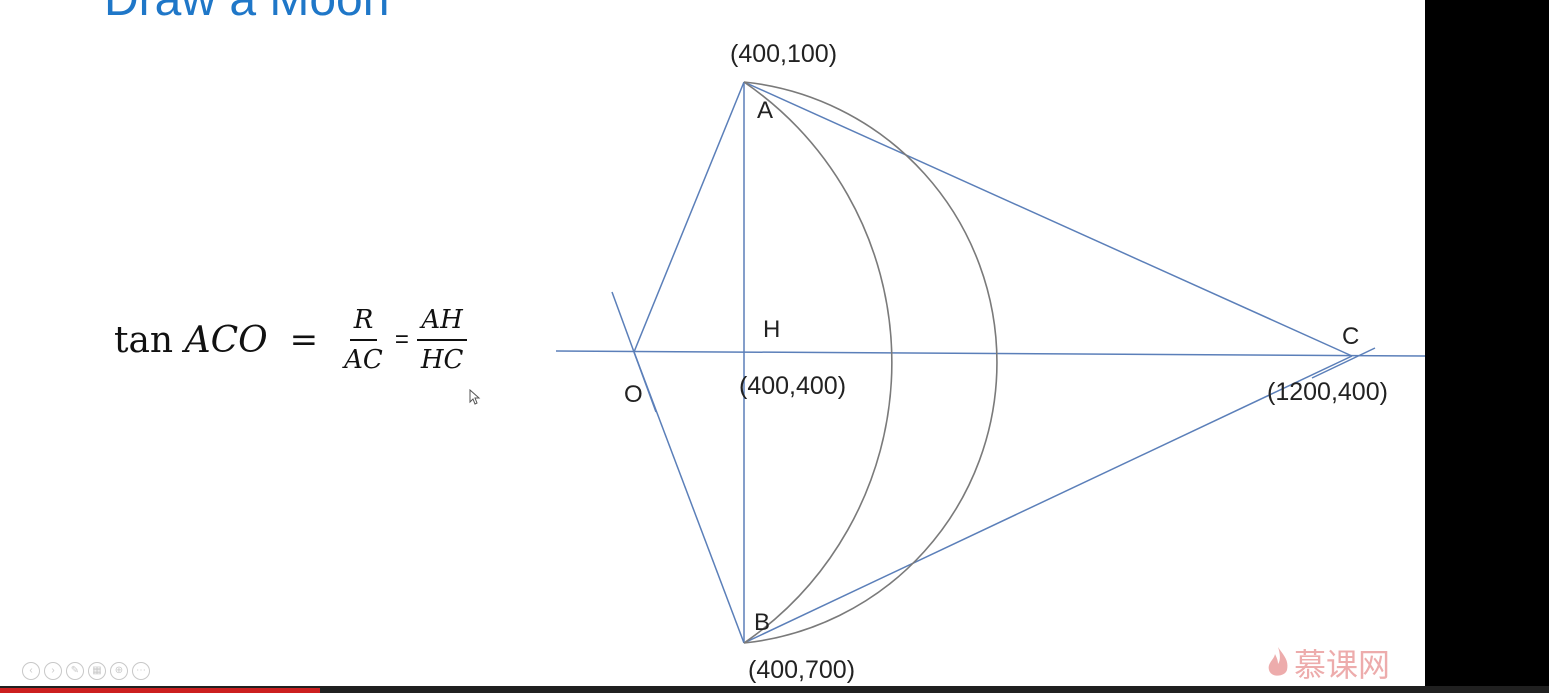 The height and width of the screenshot is (693, 1549). Describe the element at coordinates (304, 340) in the screenshot. I see `formula-equals: =` at that location.